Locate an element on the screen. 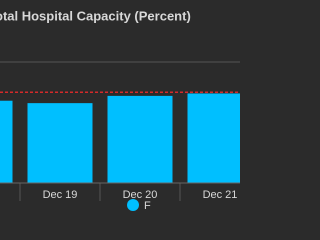 The image size is (320, 240). x-tick-label: Dec 21 is located at coordinates (220, 195).